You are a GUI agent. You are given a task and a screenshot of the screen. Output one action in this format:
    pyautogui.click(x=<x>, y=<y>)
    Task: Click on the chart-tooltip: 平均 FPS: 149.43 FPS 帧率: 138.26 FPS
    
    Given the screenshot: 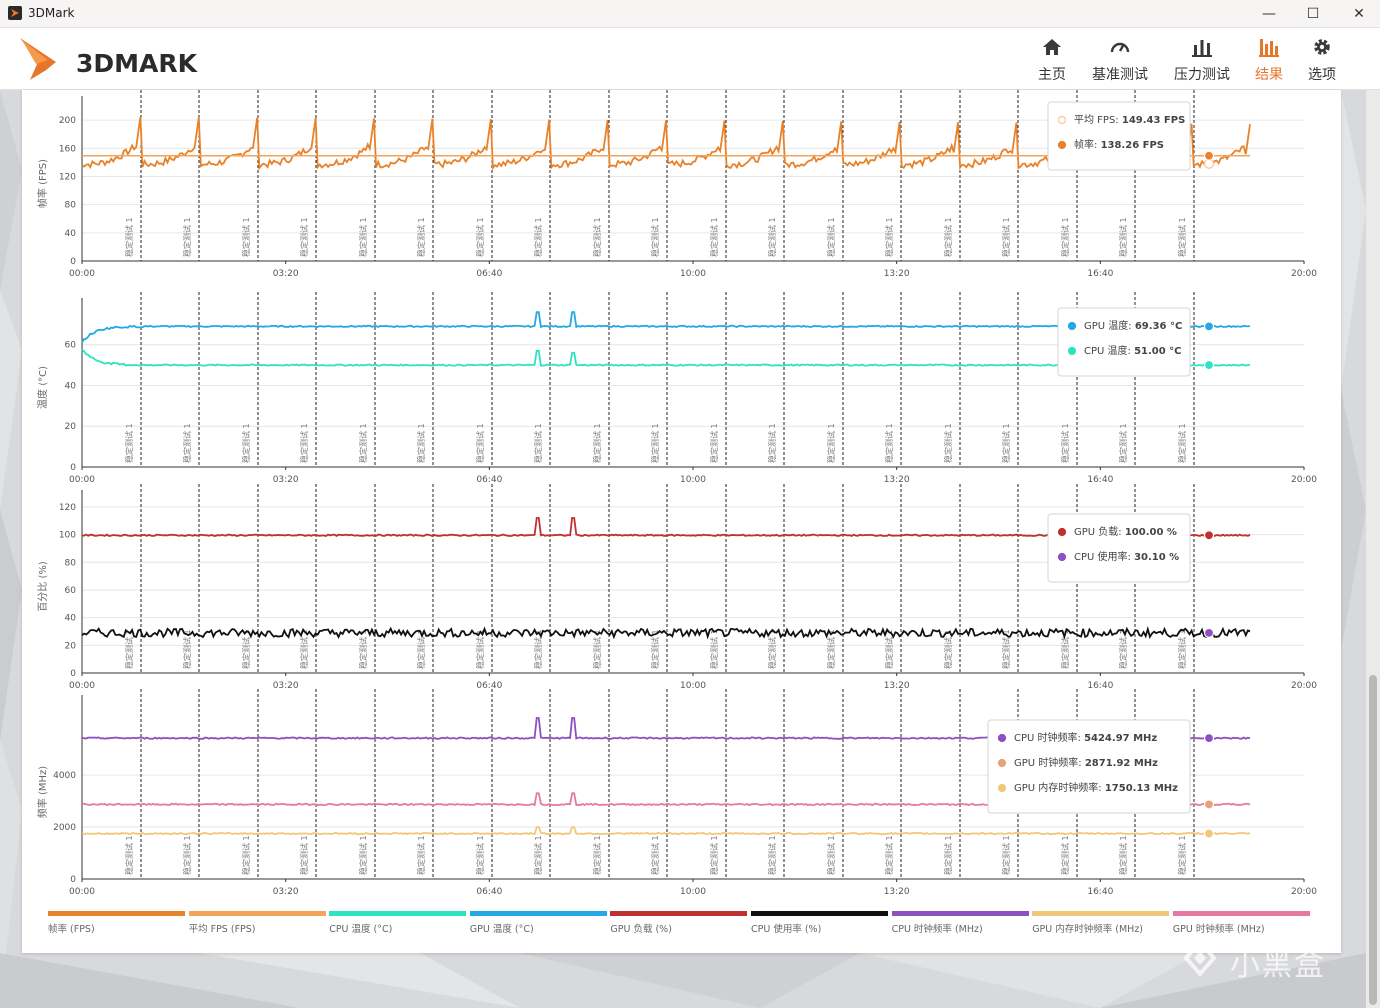 What is the action you would take?
    pyautogui.click(x=1119, y=136)
    